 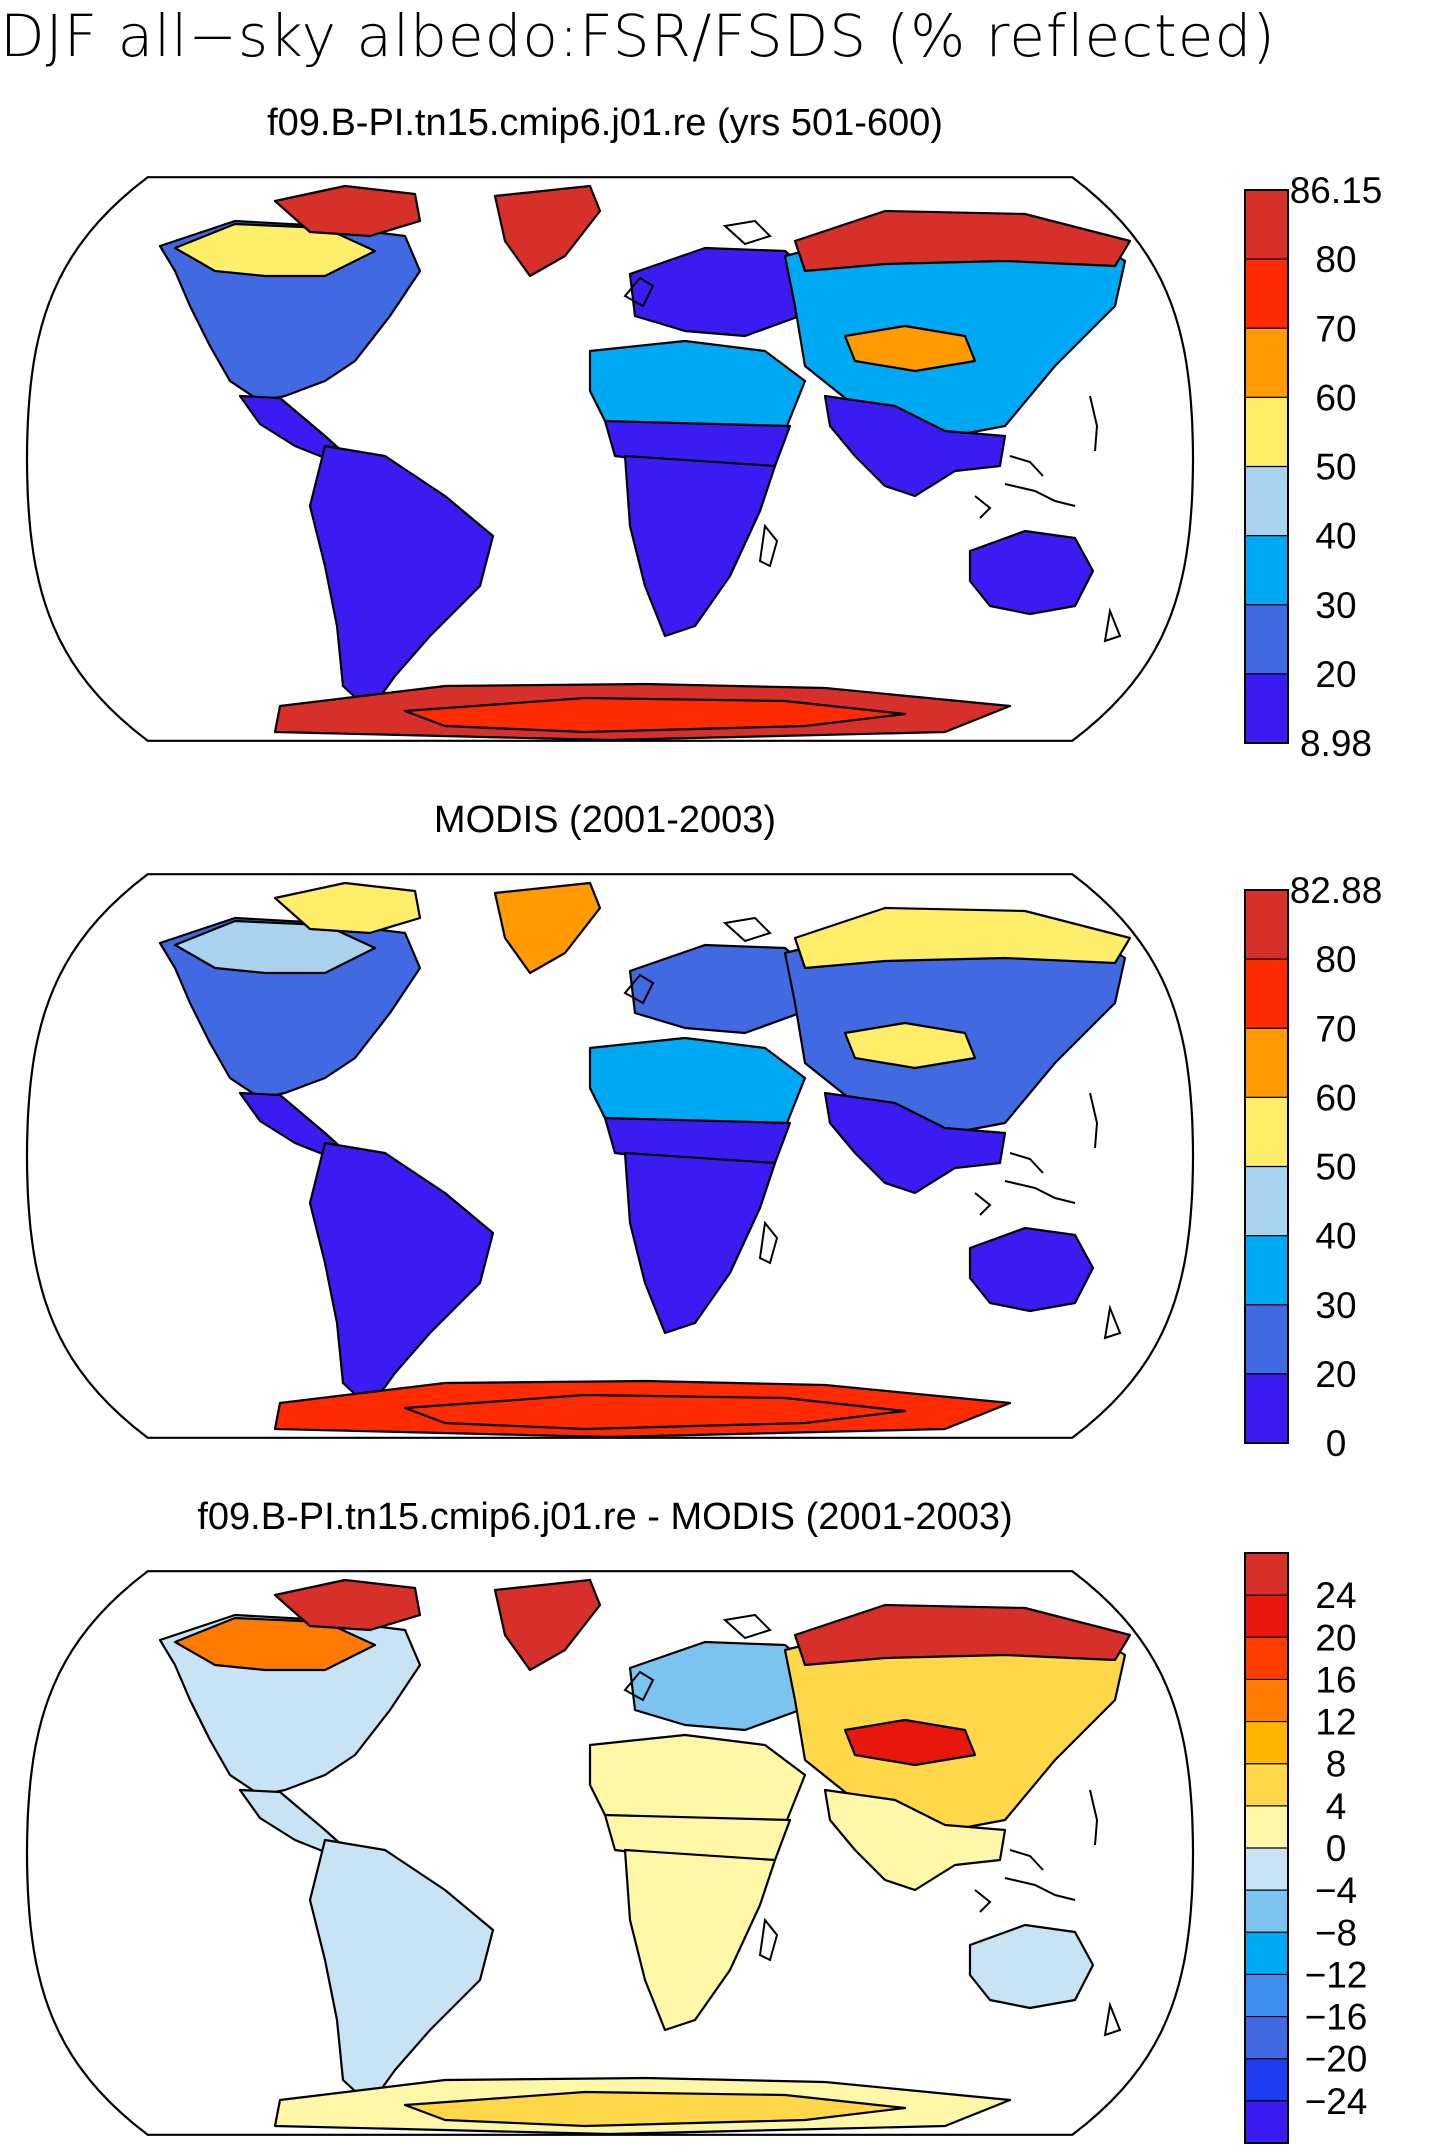 What do you see at coordinates (1336, 1932) in the screenshot?
I see `colorbar-tick-label: −8` at bounding box center [1336, 1932].